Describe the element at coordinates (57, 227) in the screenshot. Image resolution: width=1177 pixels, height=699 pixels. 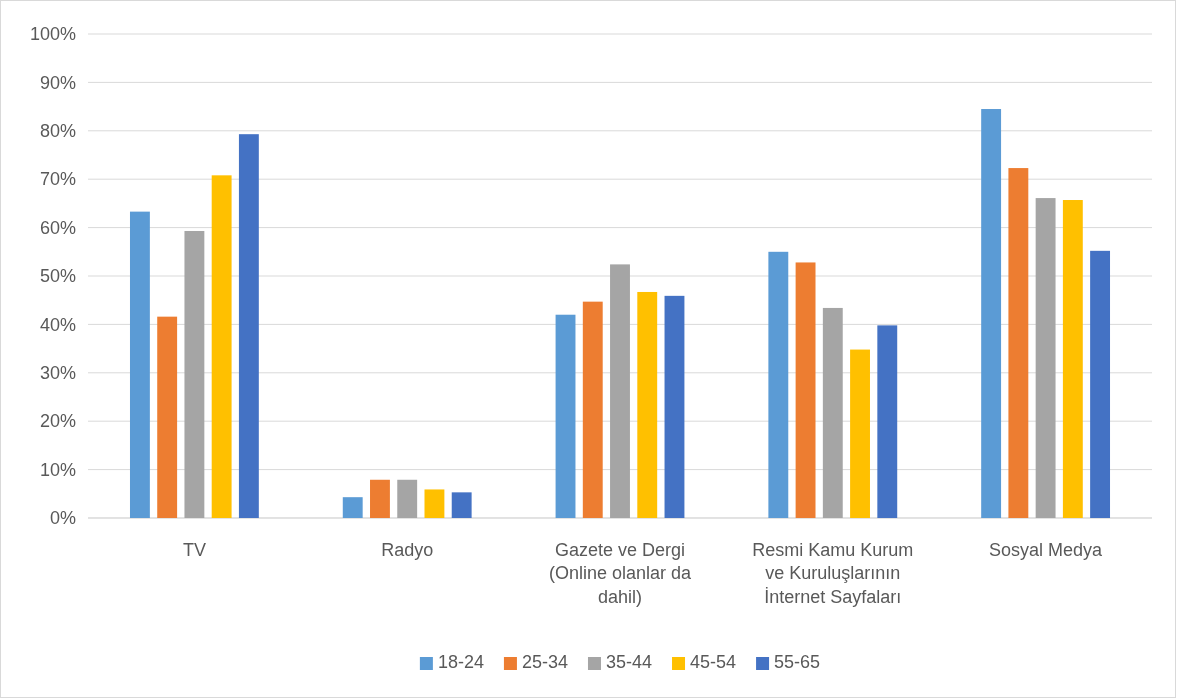
I see `y-tick-label: 60%` at that location.